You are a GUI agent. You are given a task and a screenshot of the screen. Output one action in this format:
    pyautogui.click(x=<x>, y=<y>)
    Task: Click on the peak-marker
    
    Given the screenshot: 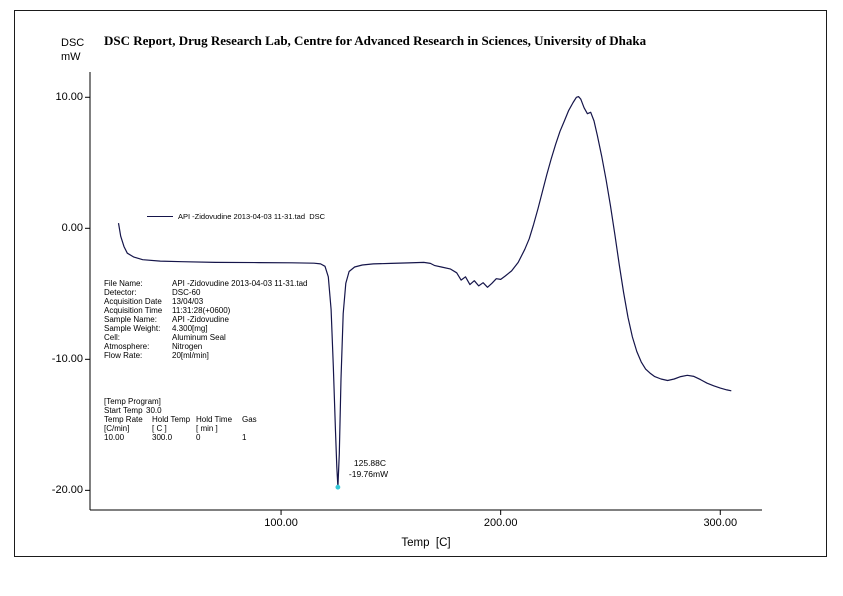 What is the action you would take?
    pyautogui.click(x=338, y=487)
    